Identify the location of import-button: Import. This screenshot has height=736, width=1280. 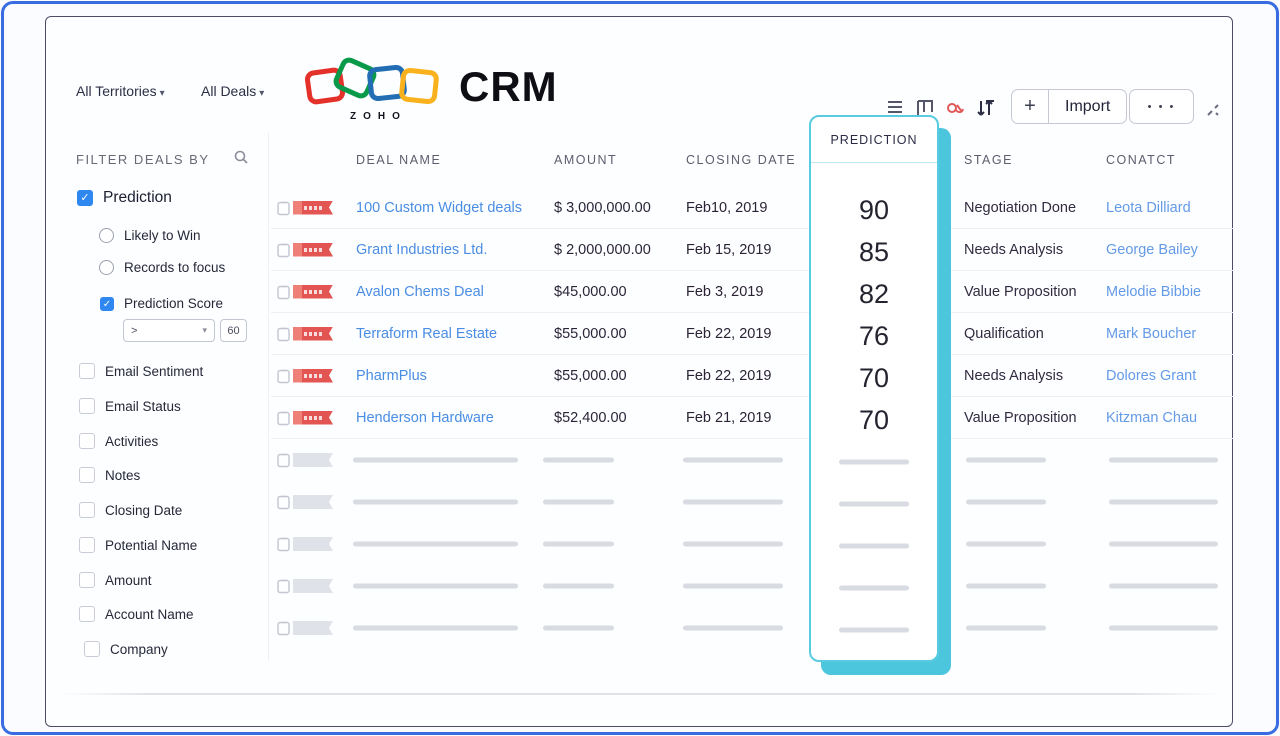
(1088, 106).